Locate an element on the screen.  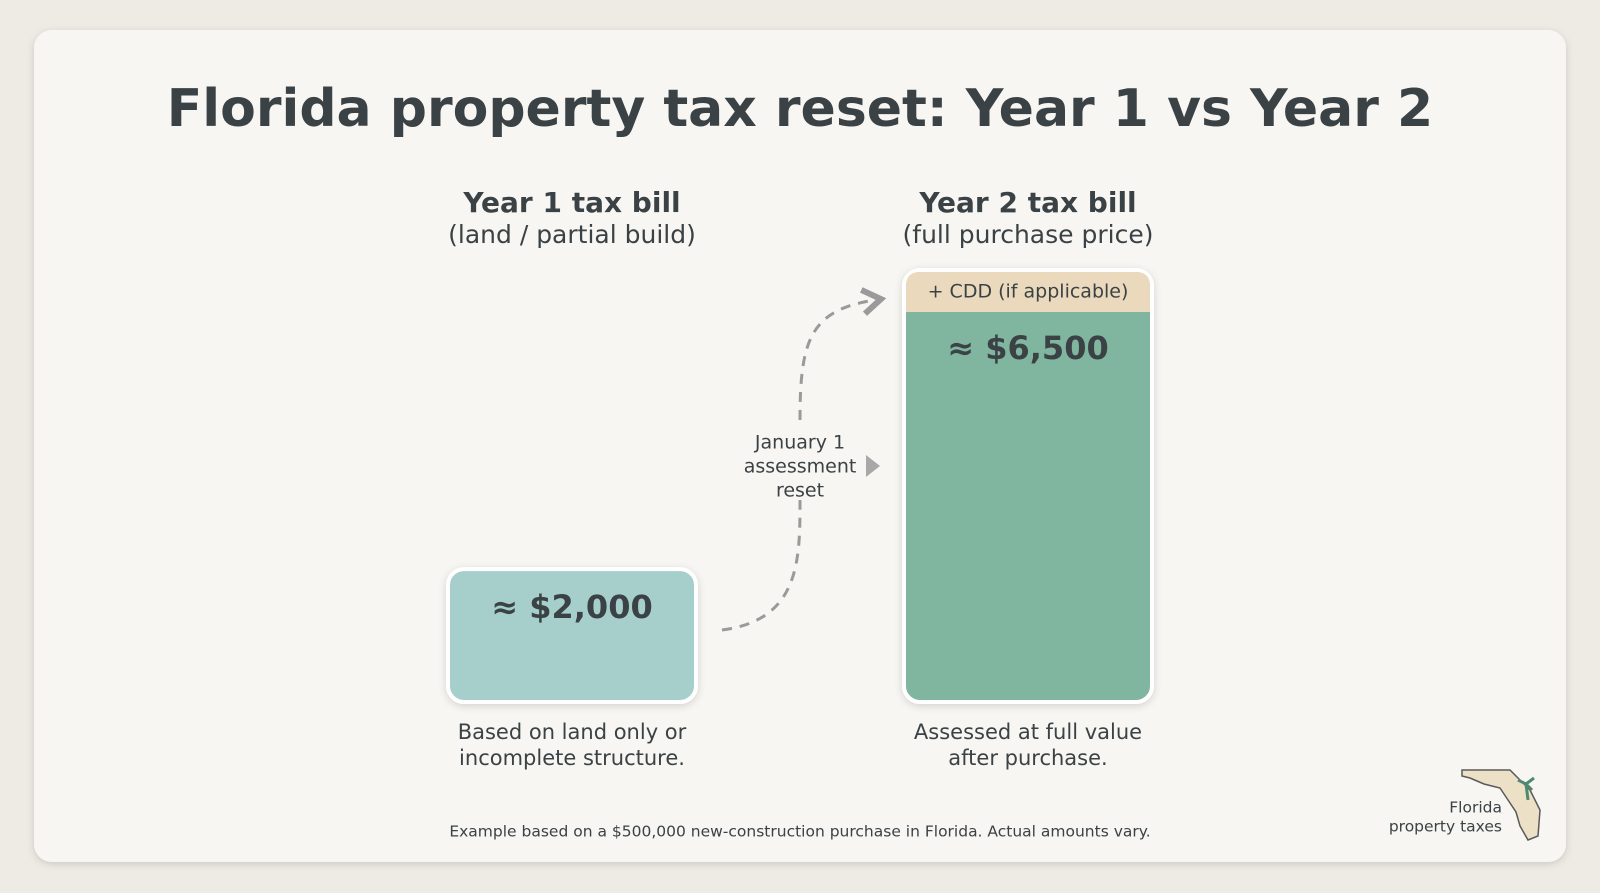
caption: Assessed at full value is located at coordinates (1028, 732).